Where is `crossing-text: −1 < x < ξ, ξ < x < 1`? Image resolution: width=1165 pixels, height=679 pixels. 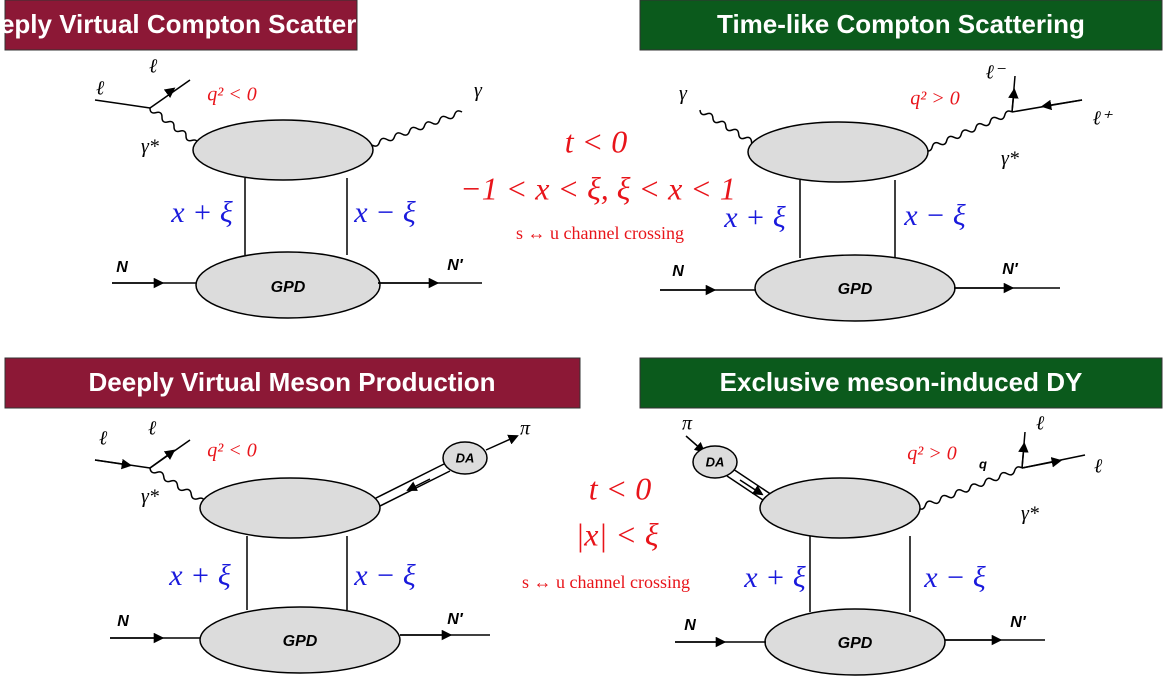 crossing-text: −1 < x < ξ, ξ < x < 1 is located at coordinates (598, 188).